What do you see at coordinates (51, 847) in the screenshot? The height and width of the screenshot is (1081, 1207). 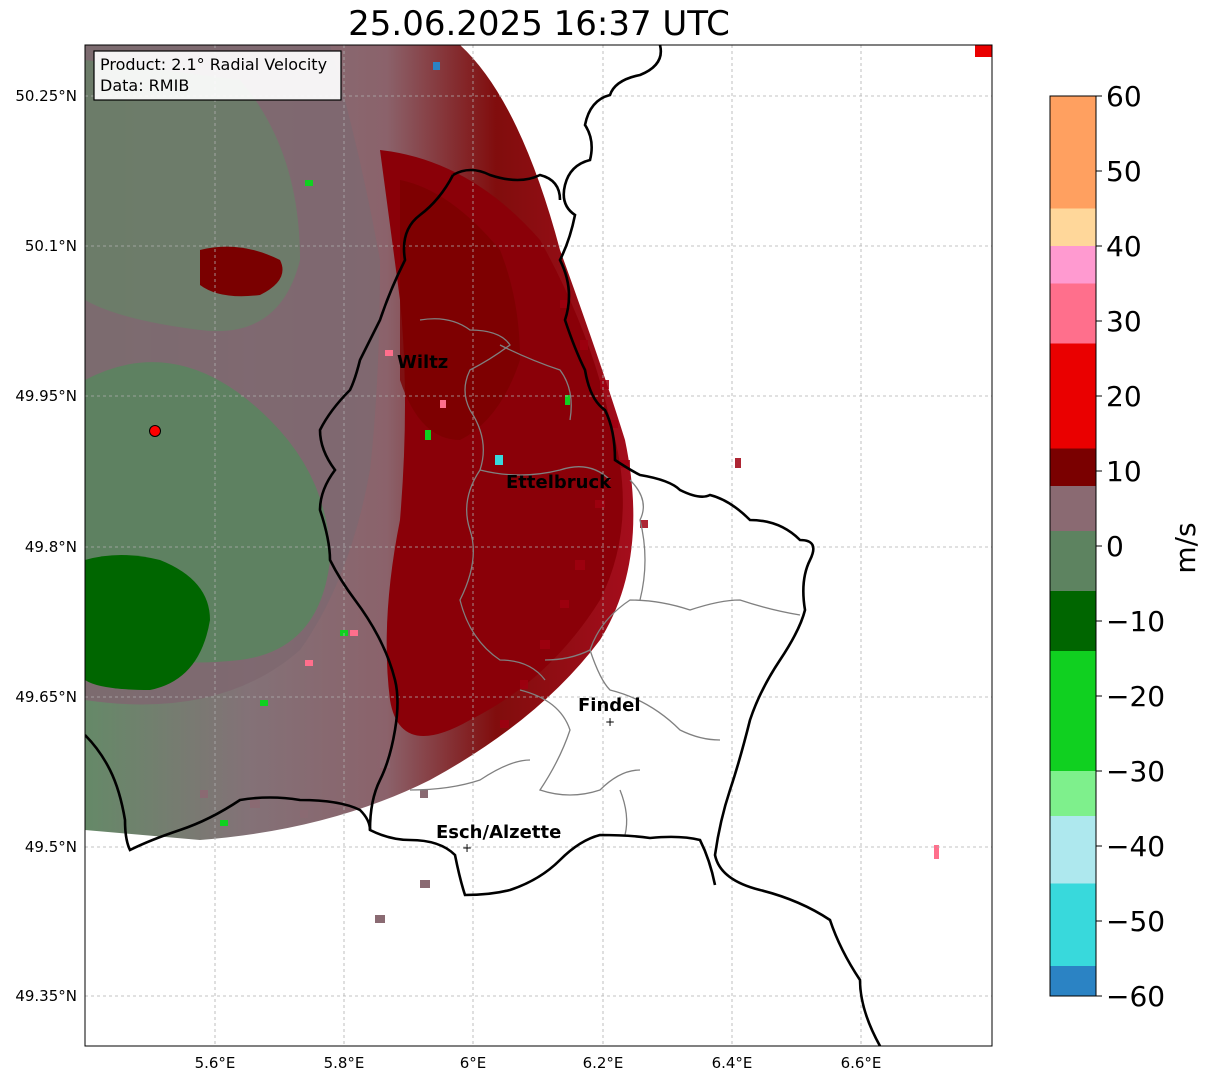 I see `lat-tick: 49.5°N` at bounding box center [51, 847].